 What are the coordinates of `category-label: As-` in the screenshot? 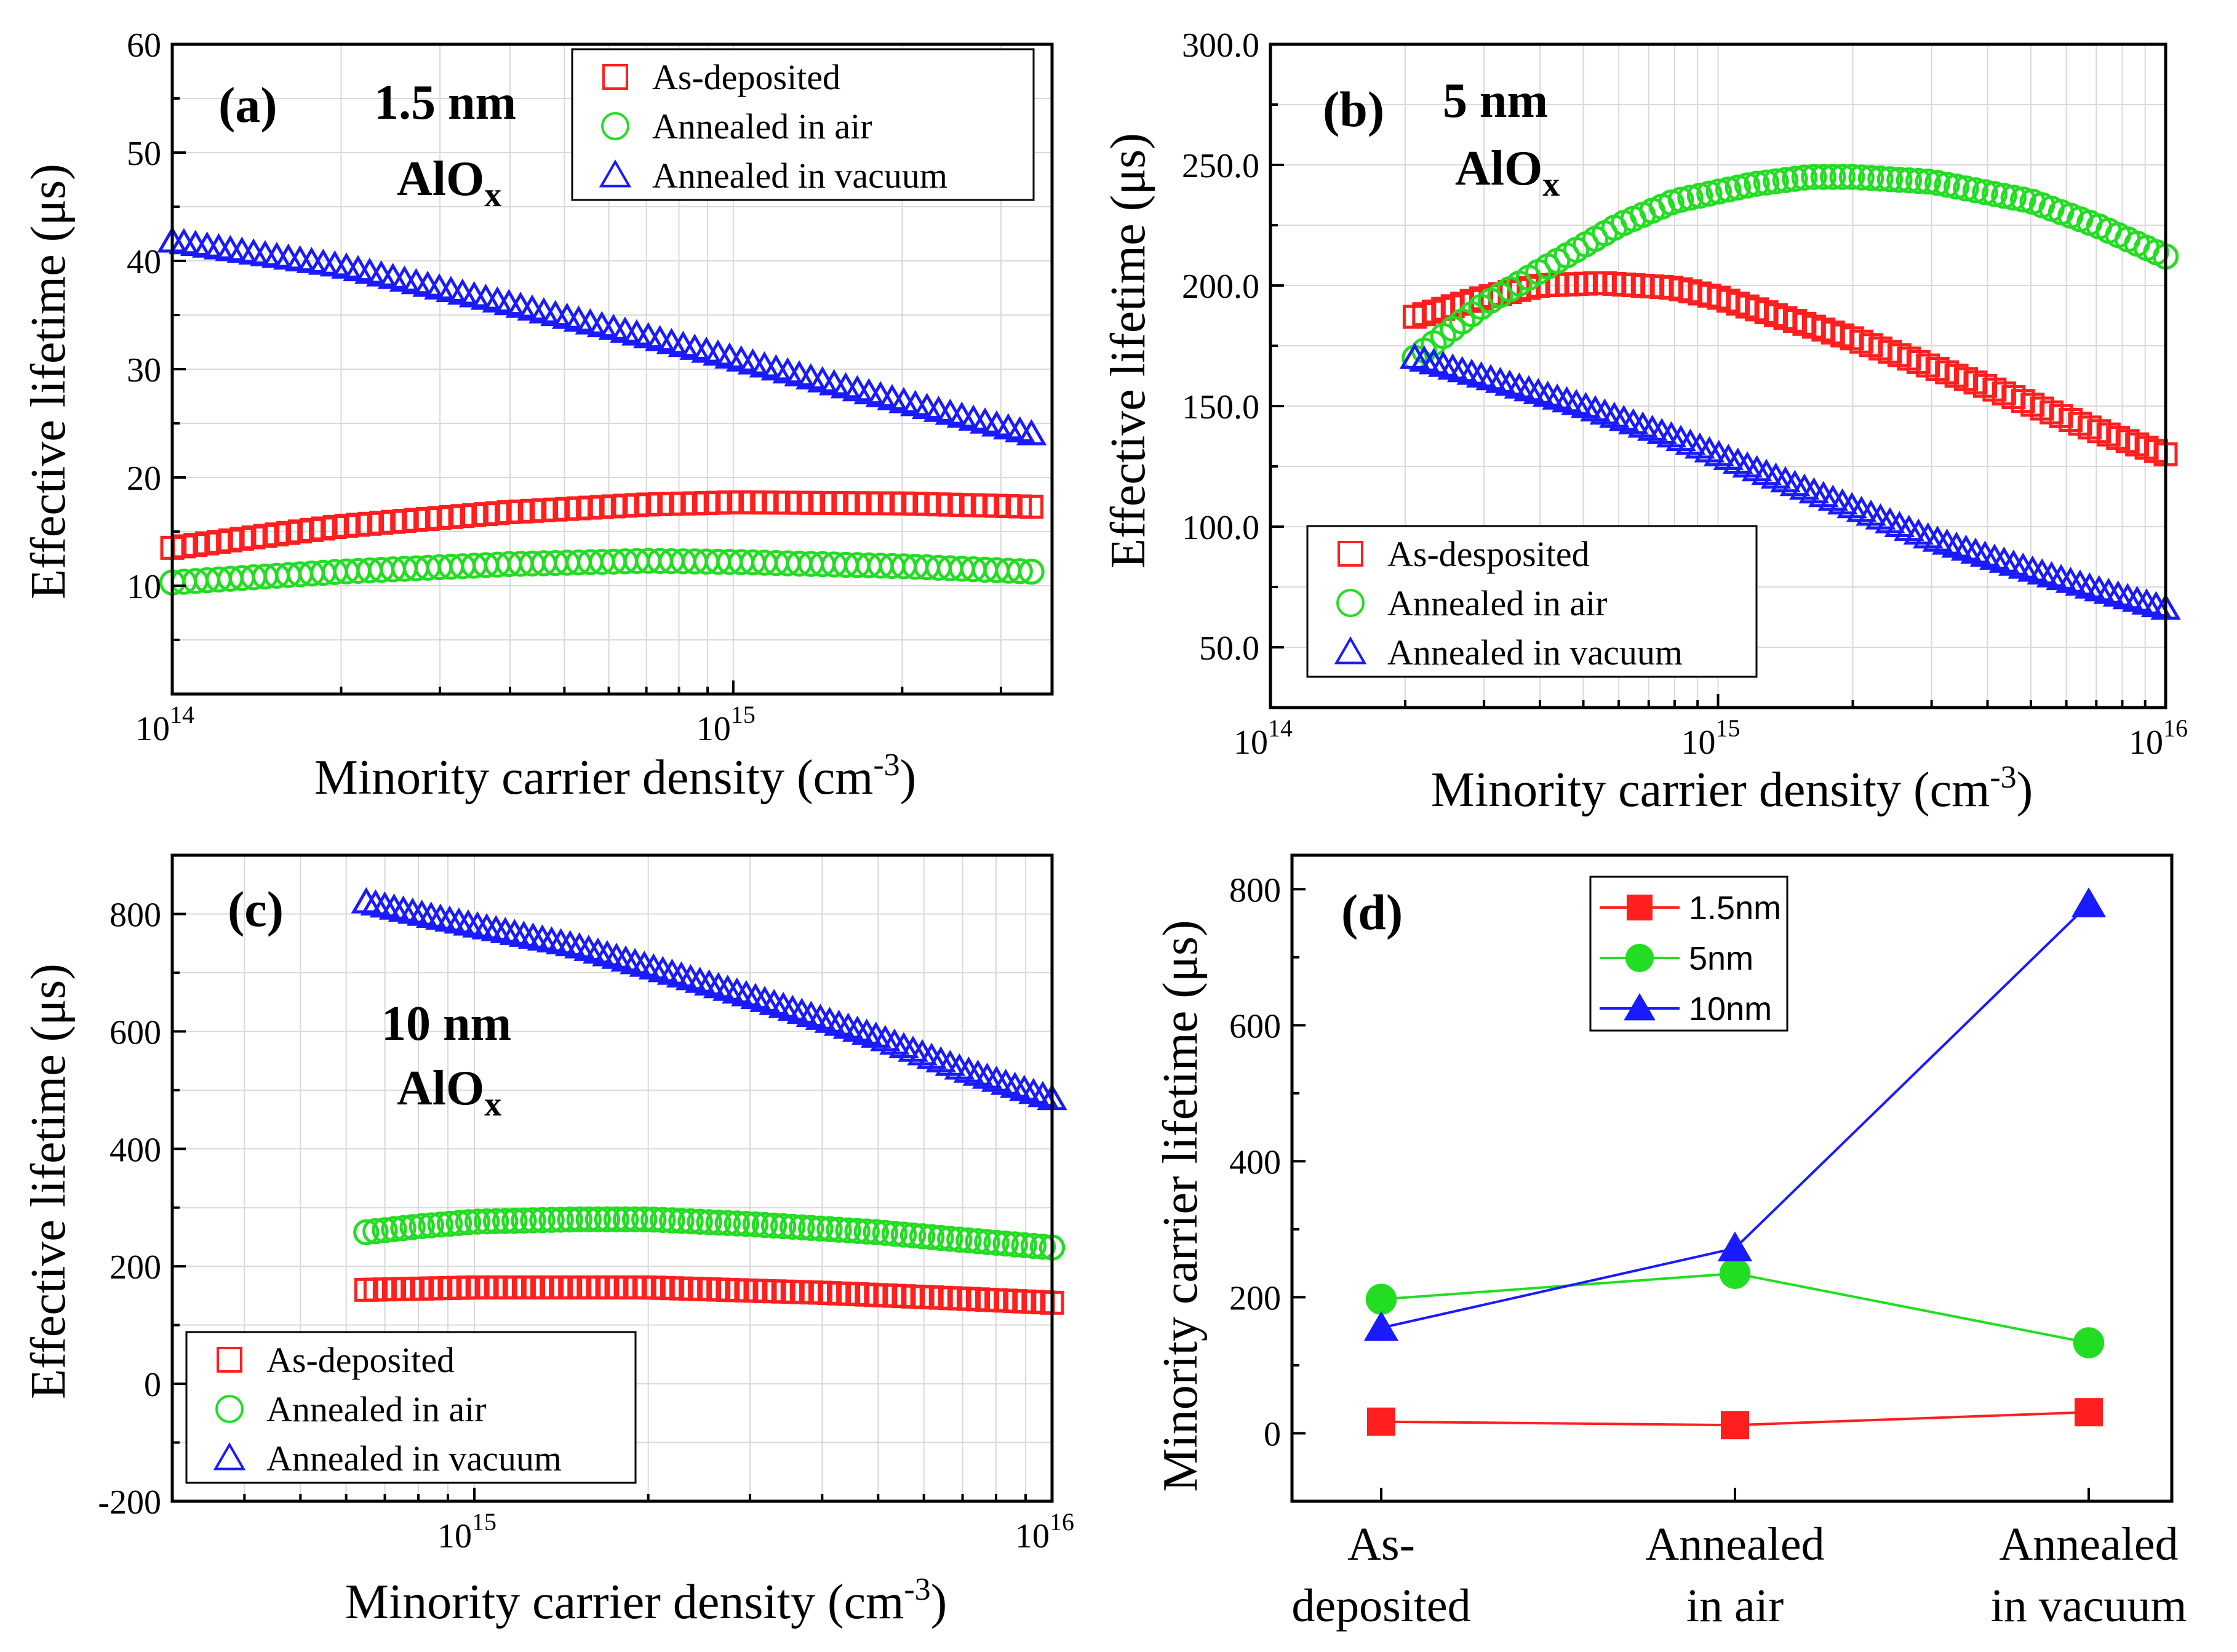 It's located at (1381, 1544).